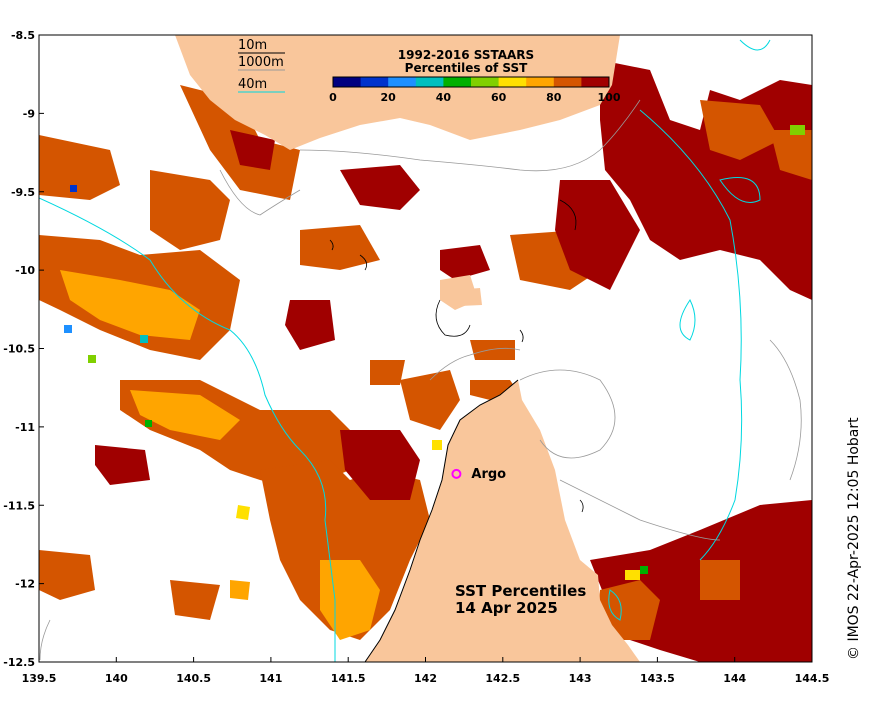 The height and width of the screenshot is (710, 881). I want to click on lon-tick-label: 142, so click(425, 678).